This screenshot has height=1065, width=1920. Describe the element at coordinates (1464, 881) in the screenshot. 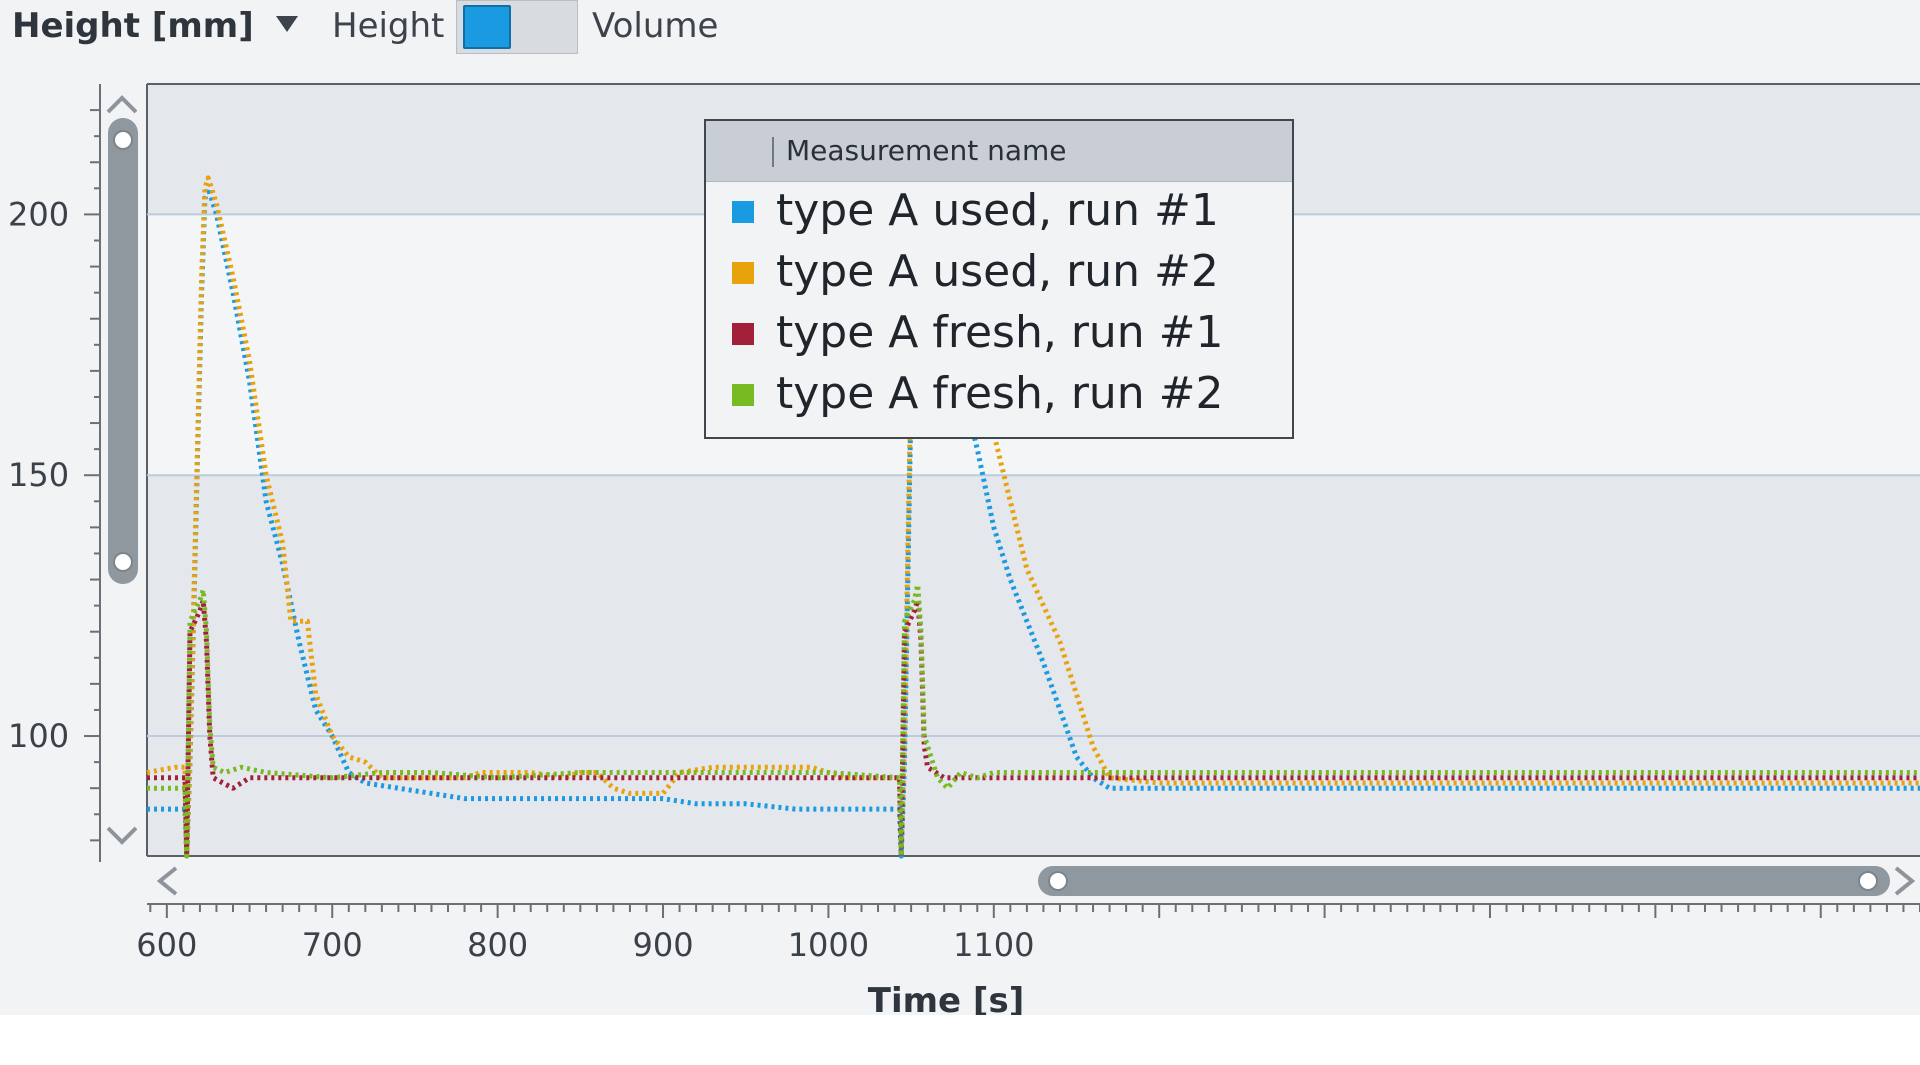

I see `horizontal-scroll-thumb` at that location.